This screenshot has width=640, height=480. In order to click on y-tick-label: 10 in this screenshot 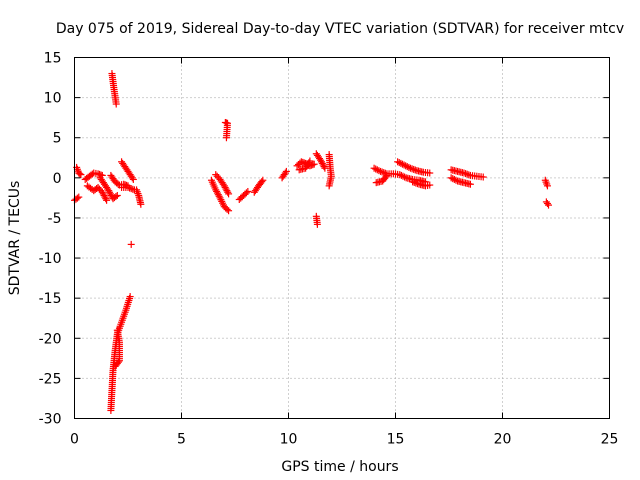, I will do `click(53, 99)`.